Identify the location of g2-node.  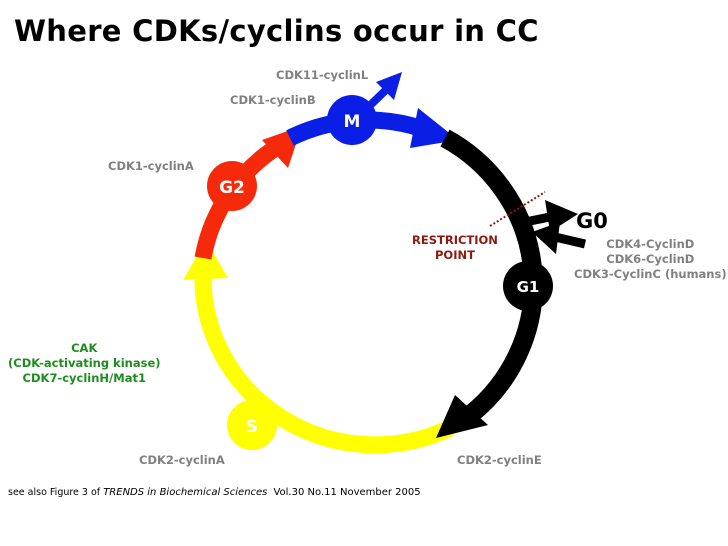
(232, 186).